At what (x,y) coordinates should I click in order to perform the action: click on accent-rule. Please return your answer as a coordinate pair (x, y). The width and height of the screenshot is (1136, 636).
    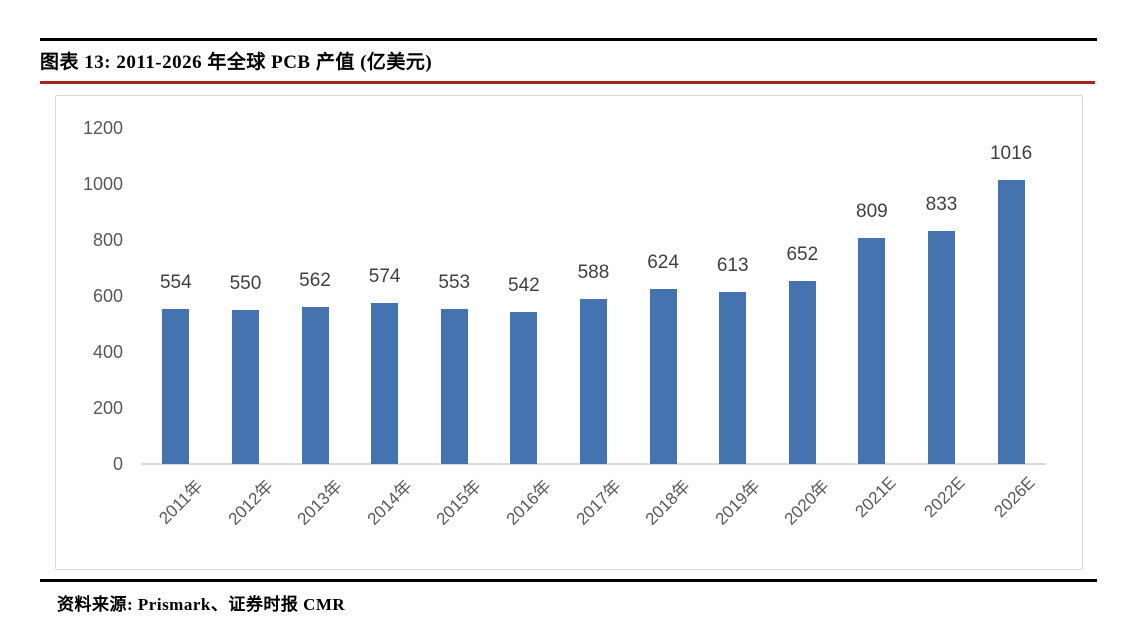
    Looking at the image, I should click on (567, 82).